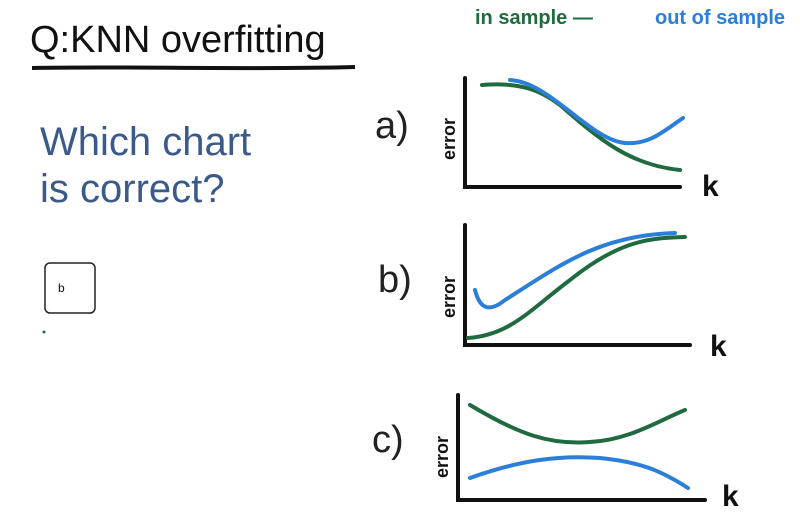  Describe the element at coordinates (193, 68) in the screenshot. I see `title-underline` at that location.